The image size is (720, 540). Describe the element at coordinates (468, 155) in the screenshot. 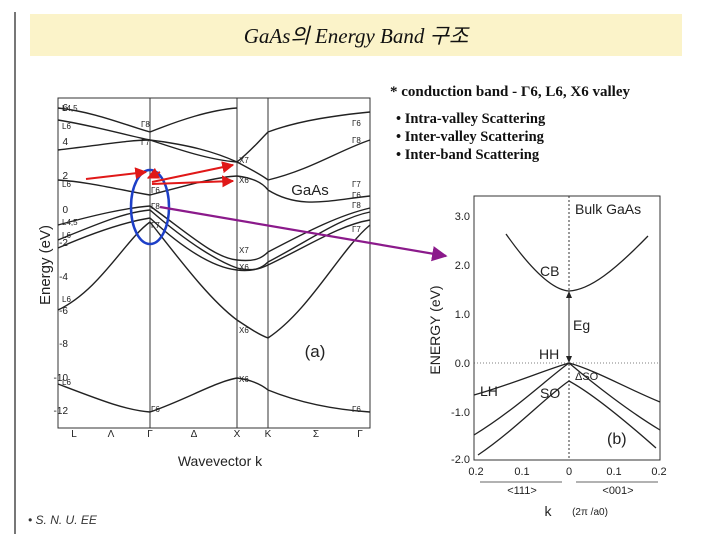

I see `bullet-inter-band: • Inter-band Scattering` at that location.